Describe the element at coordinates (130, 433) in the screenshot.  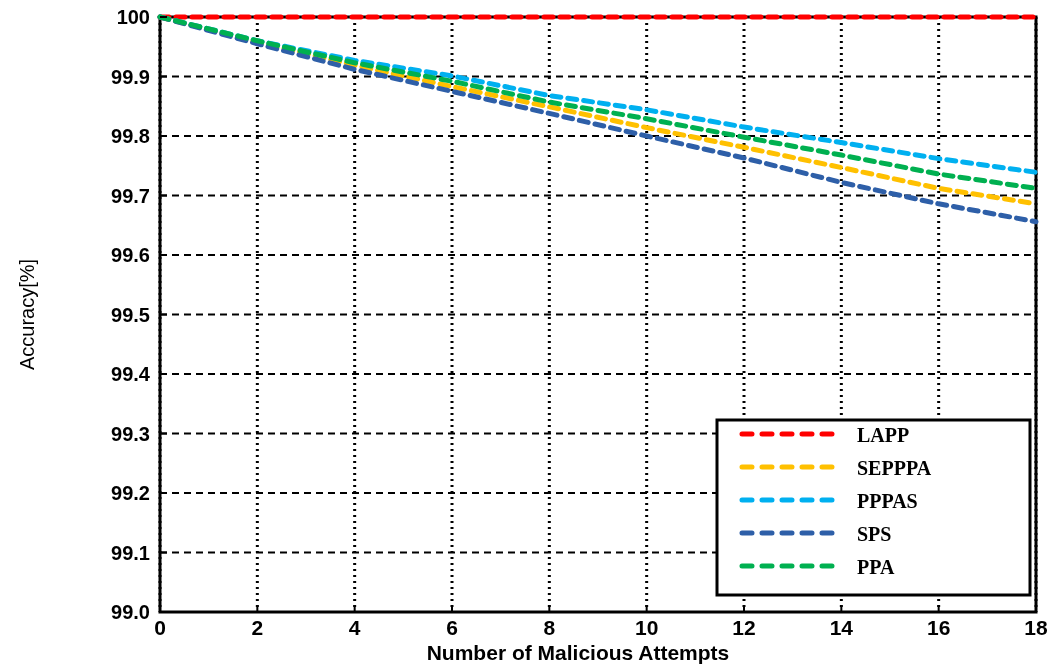
I see `y-tick-label: 99.3` at that location.